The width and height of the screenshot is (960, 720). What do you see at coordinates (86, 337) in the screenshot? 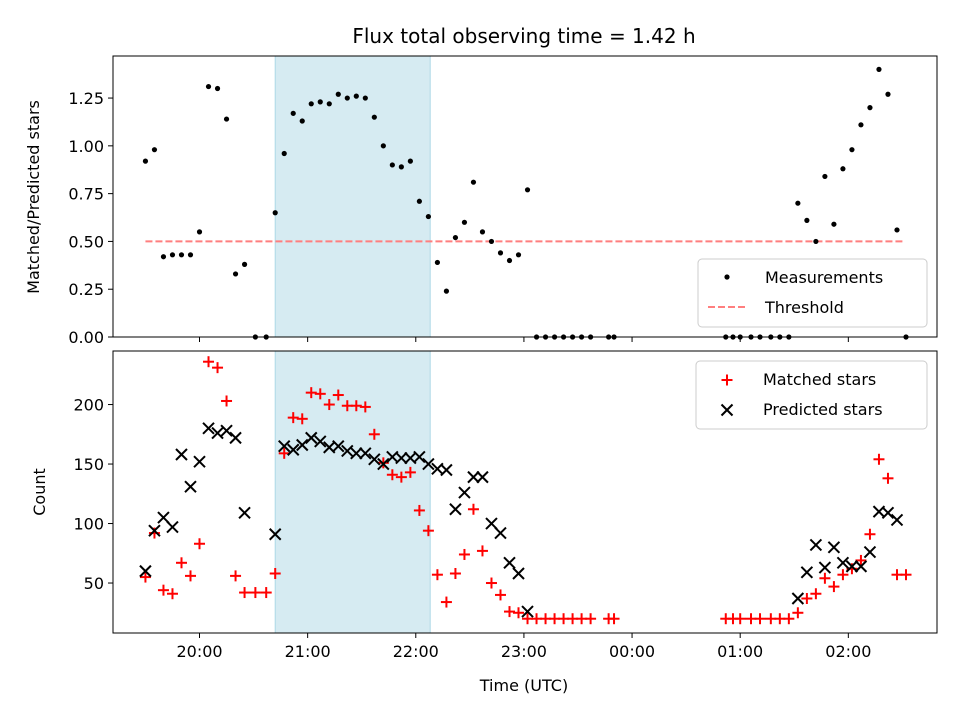
I see `top-ytick-label: 0.00` at bounding box center [86, 337].